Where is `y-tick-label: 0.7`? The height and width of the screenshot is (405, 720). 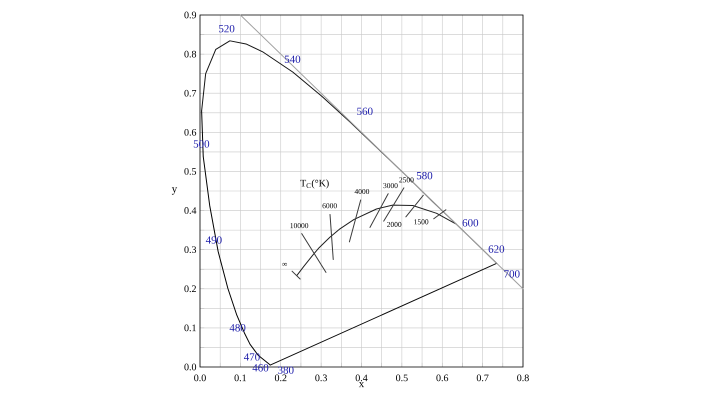
y-tick-label: 0.7 is located at coordinates (190, 93).